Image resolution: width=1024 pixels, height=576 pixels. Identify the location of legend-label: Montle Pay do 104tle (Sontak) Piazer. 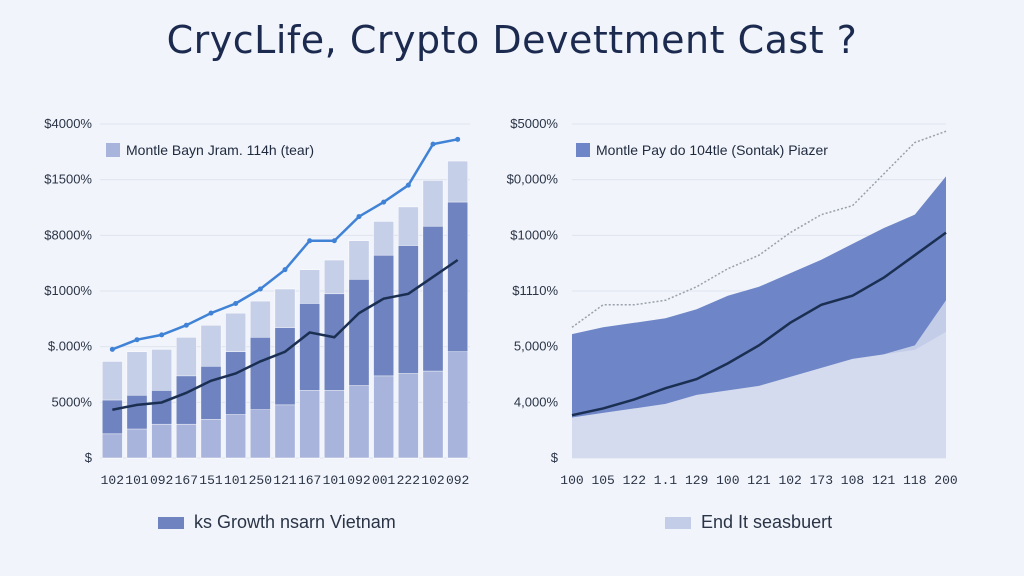
(712, 150).